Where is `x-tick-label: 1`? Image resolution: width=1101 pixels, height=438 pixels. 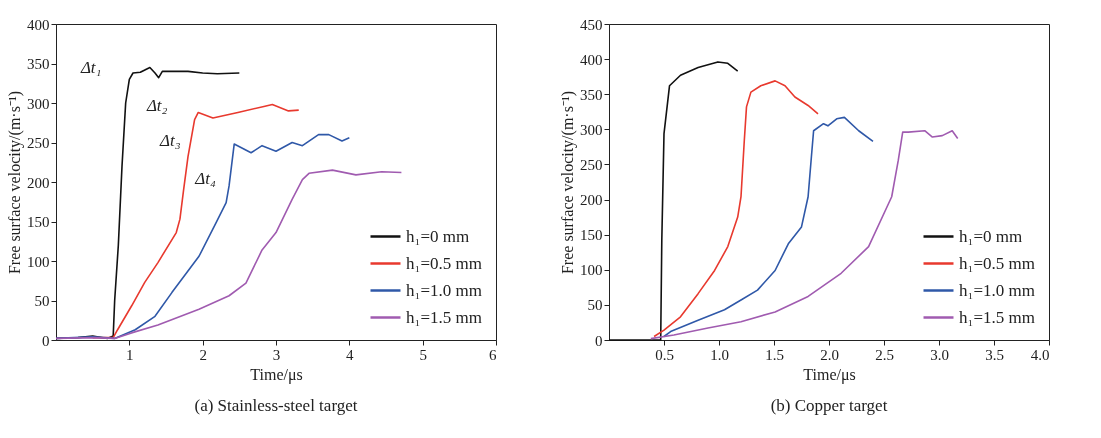 x-tick-label: 1 is located at coordinates (130, 354).